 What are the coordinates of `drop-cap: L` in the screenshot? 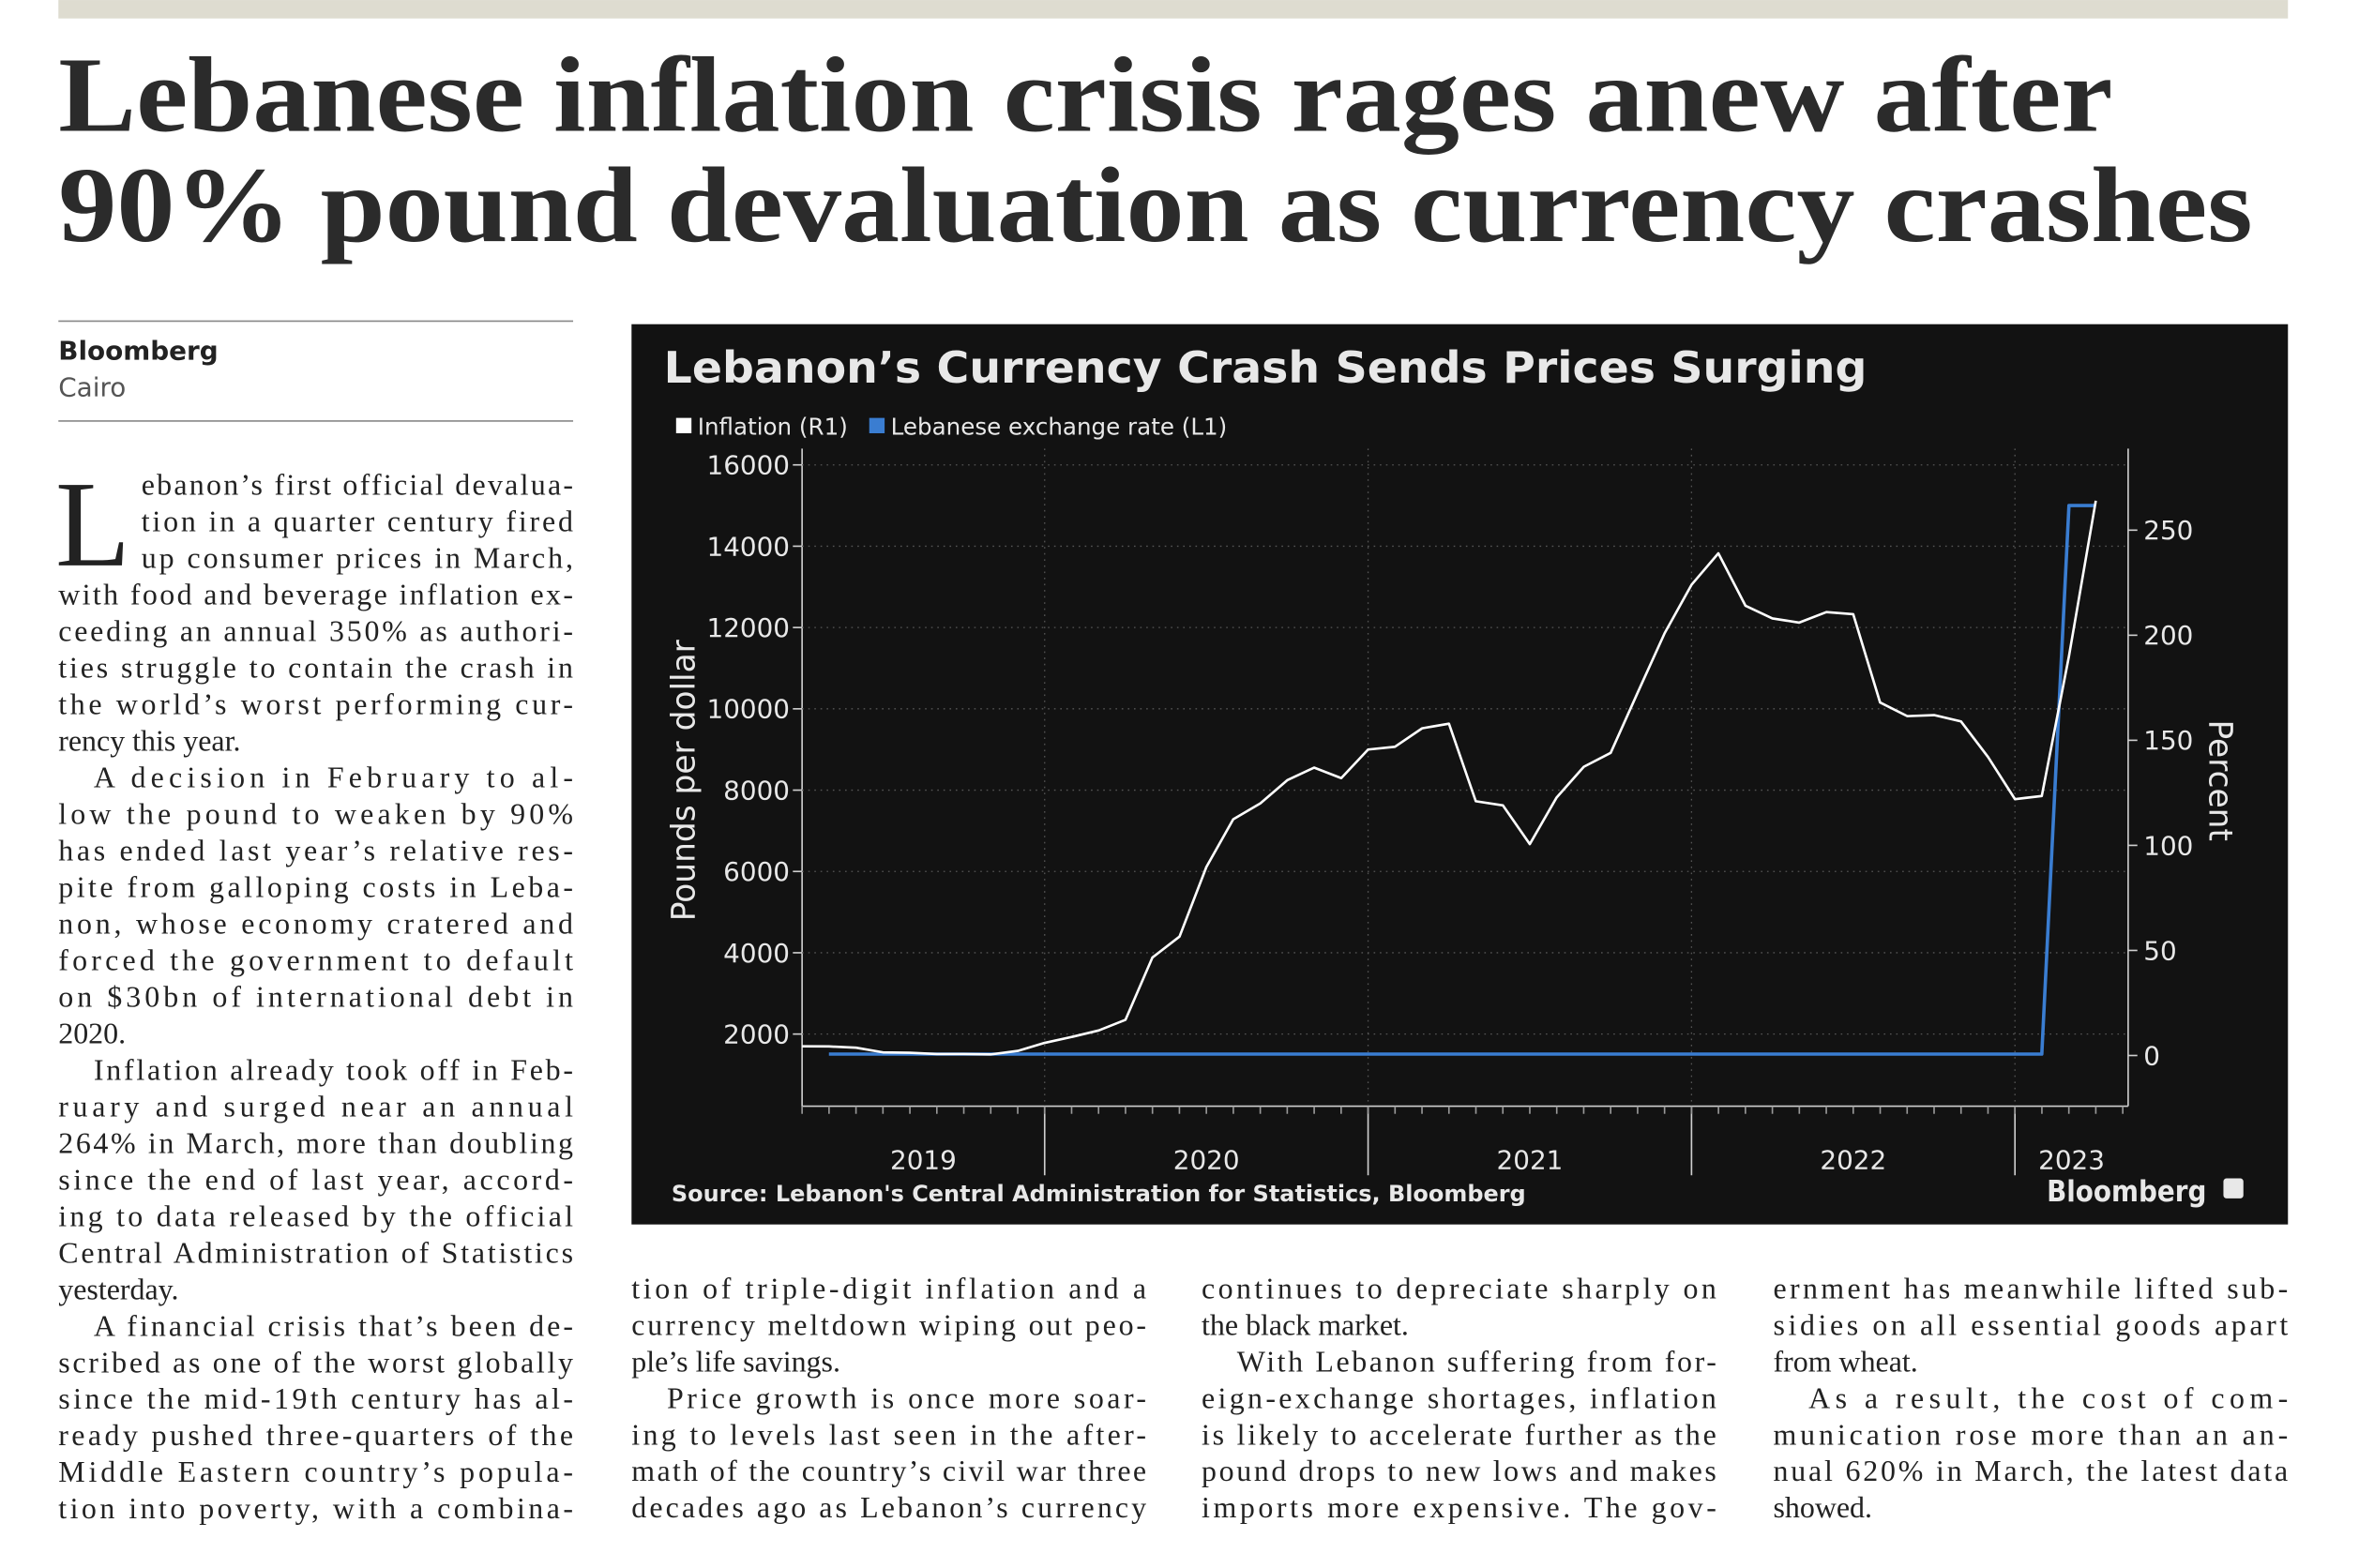 It's located at (92, 525).